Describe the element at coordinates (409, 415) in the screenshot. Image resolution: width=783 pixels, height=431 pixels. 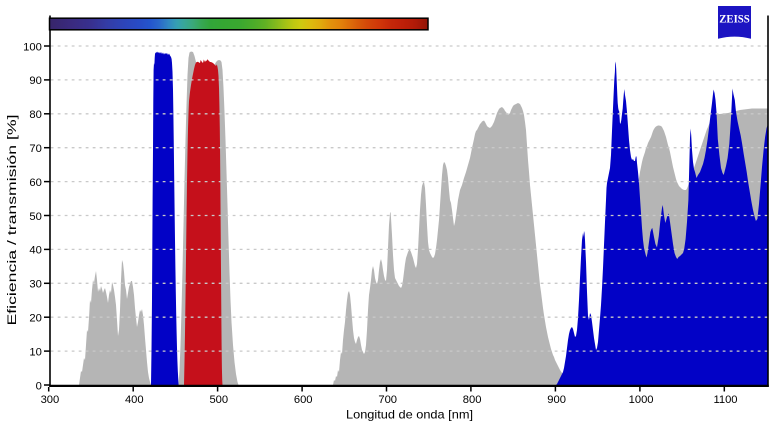
I see `svg-text: Longitud de onda [nm]` at that location.